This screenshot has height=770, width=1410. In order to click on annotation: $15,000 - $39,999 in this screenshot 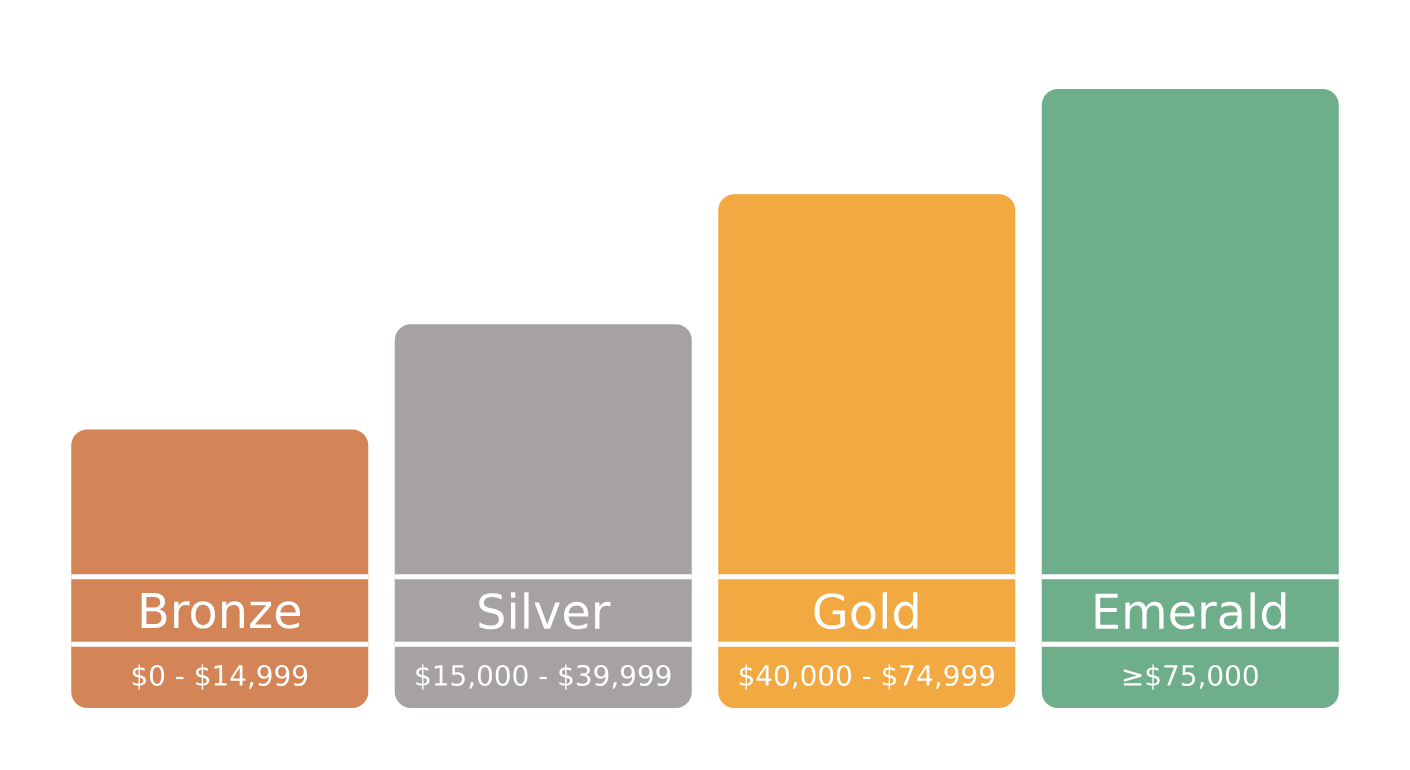, I will do `click(543, 677)`.